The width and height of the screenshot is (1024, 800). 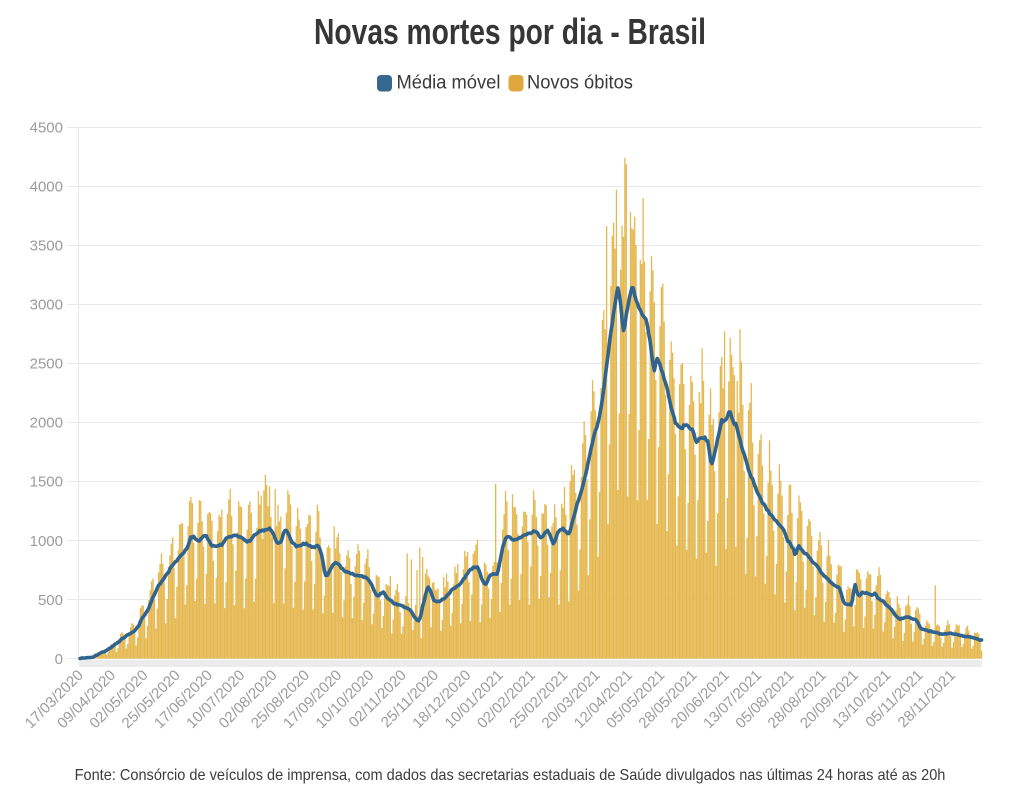 I want to click on svg-text: 1500, so click(x=46, y=482).